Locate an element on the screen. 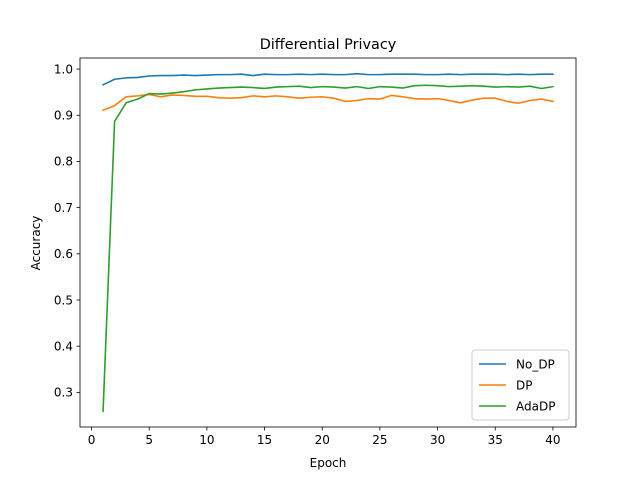 The width and height of the screenshot is (640, 484). y-tick-label: 0.3 is located at coordinates (63, 393).